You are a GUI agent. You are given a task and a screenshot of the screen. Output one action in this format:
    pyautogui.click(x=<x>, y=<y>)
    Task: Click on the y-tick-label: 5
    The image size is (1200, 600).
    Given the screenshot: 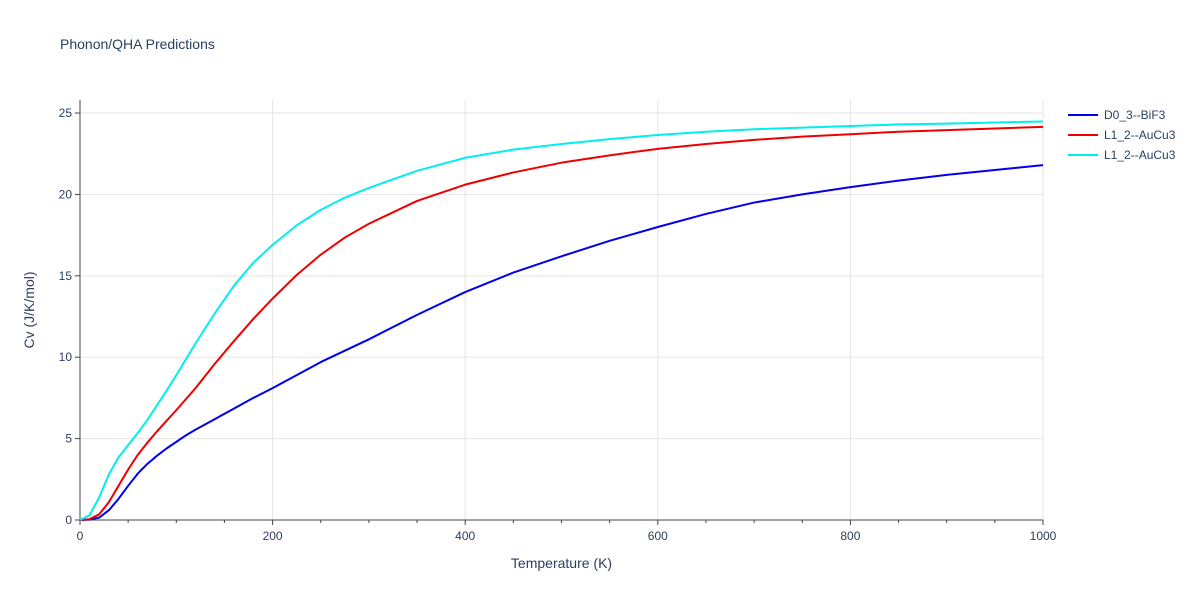 What is the action you would take?
    pyautogui.click(x=68, y=439)
    